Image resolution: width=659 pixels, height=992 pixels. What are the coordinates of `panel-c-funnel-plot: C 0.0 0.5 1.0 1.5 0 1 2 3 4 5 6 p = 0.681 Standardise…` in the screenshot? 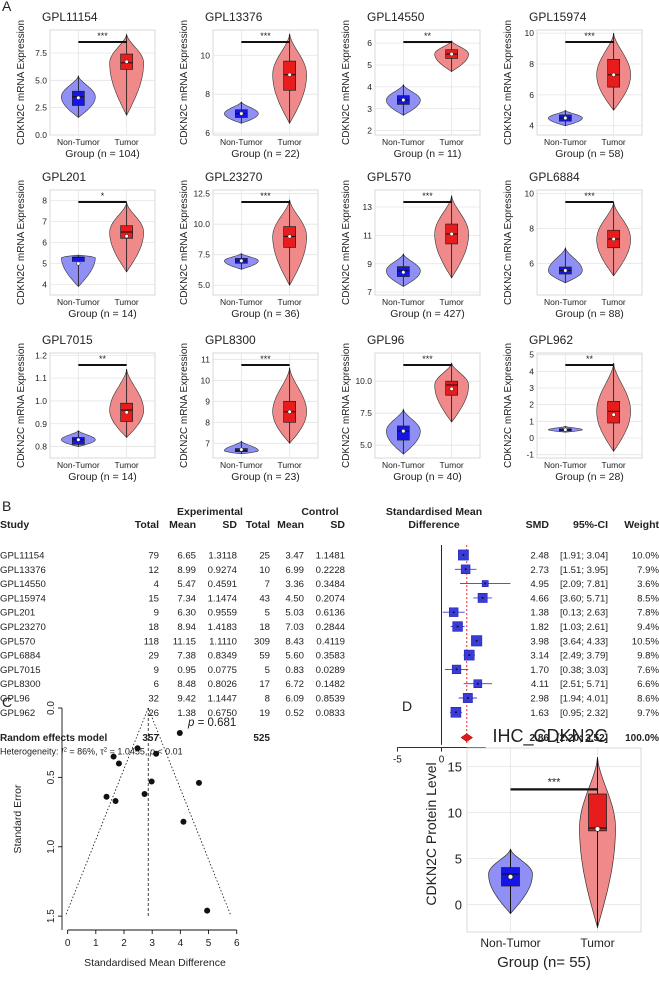 It's located at (121, 831).